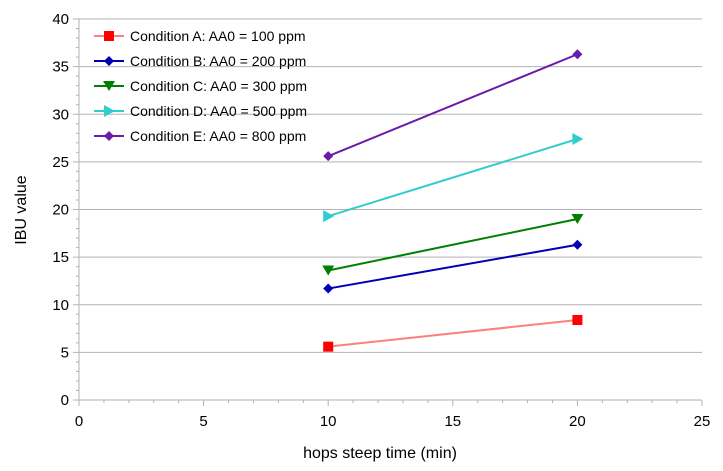 The image size is (723, 471). Describe the element at coordinates (60, 67) in the screenshot. I see `y-tick-label: 35` at that location.